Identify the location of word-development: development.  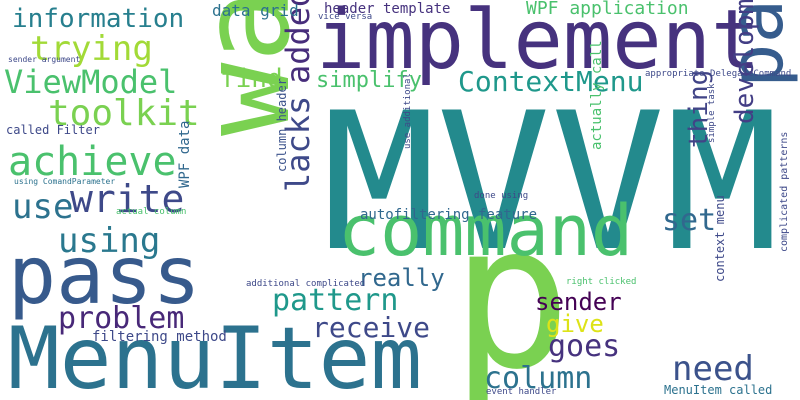
(745, 62).